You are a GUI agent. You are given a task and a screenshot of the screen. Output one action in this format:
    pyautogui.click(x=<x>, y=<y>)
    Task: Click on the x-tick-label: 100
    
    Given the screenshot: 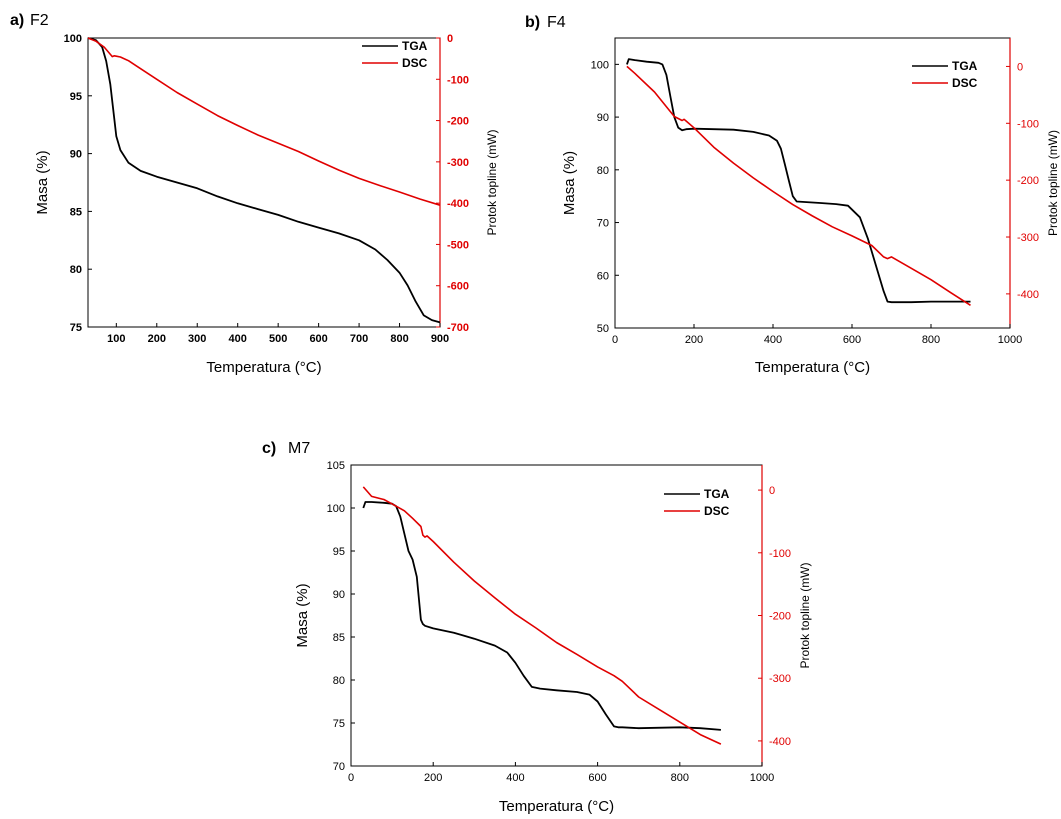 What is the action you would take?
    pyautogui.click(x=116, y=339)
    